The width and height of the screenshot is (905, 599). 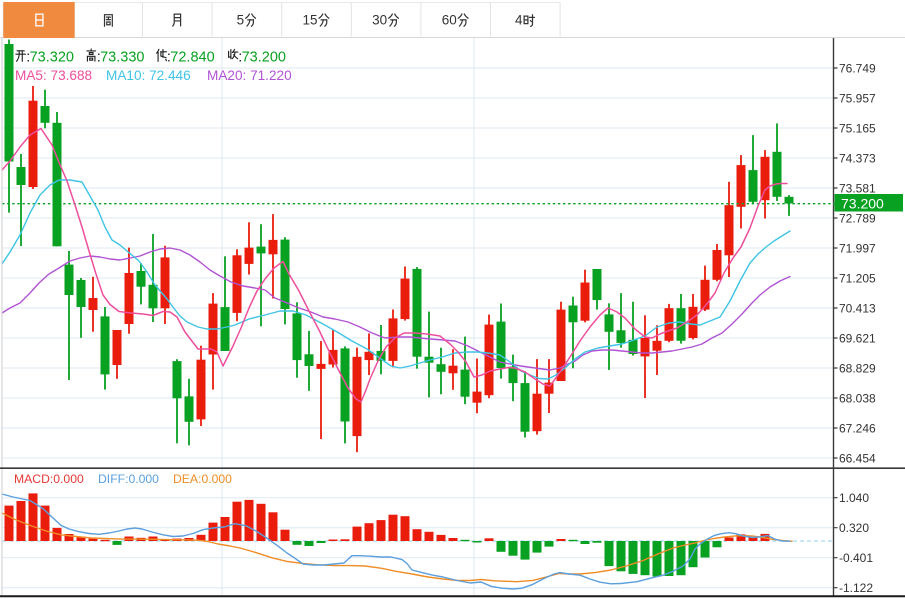 I want to click on svg-text: 75.165, so click(x=857, y=128).